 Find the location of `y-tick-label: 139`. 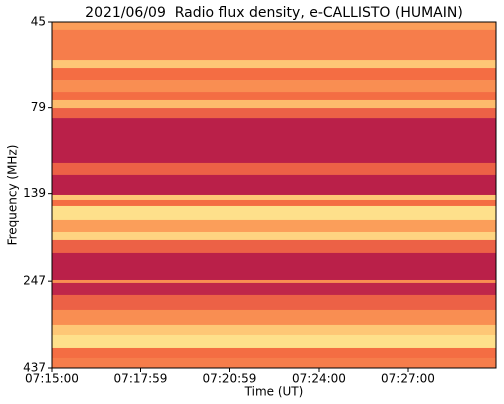

y-tick-label: 139 is located at coordinates (34, 193).